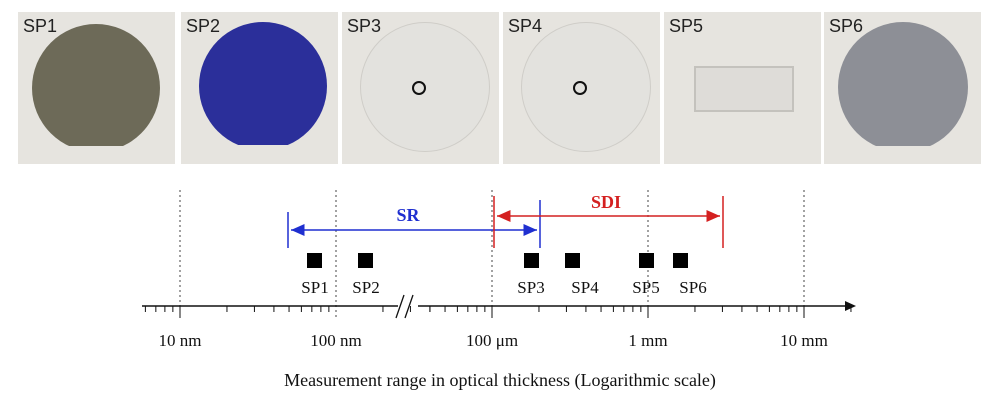 The image size is (1000, 405). What do you see at coordinates (606, 202) in the screenshot?
I see `sdi-label: SDI` at bounding box center [606, 202].